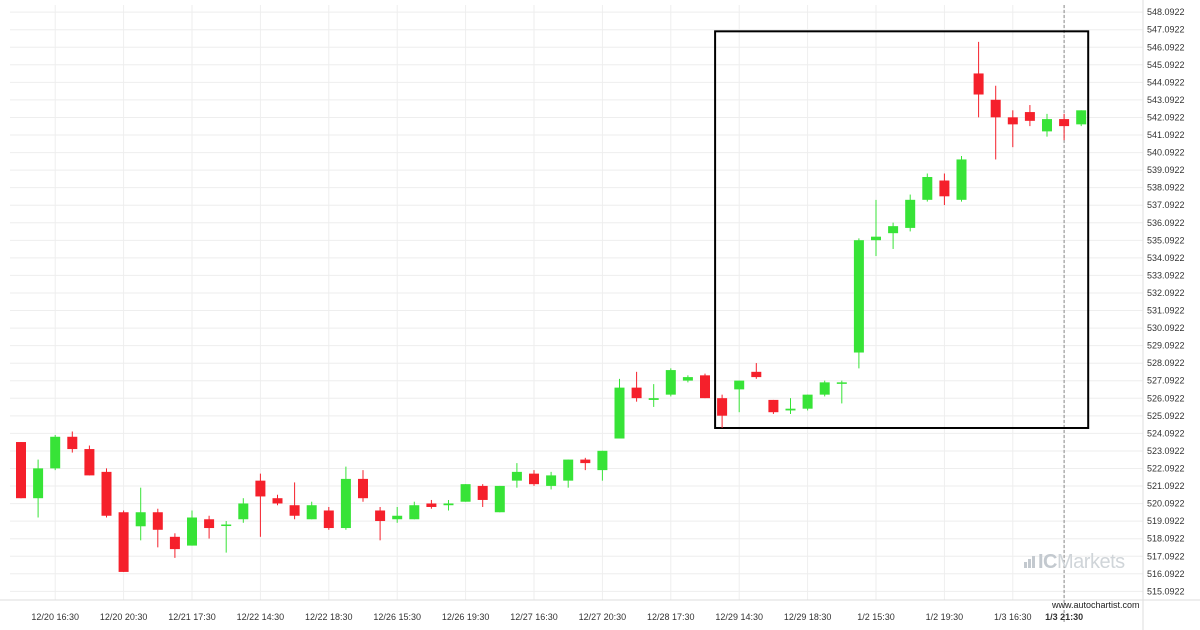 The image size is (1200, 630). I want to click on x-tick-label: 12/20 20:30, so click(124, 617).